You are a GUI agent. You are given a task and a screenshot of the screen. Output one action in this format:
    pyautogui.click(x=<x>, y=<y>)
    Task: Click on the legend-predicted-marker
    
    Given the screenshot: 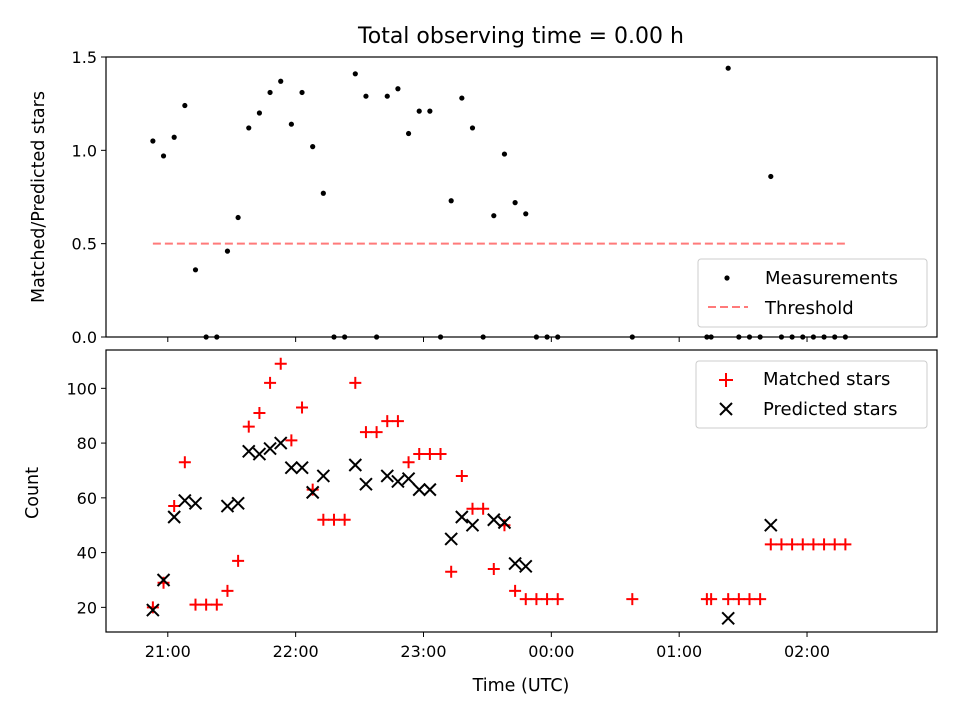 What is the action you would take?
    pyautogui.click(x=726, y=409)
    